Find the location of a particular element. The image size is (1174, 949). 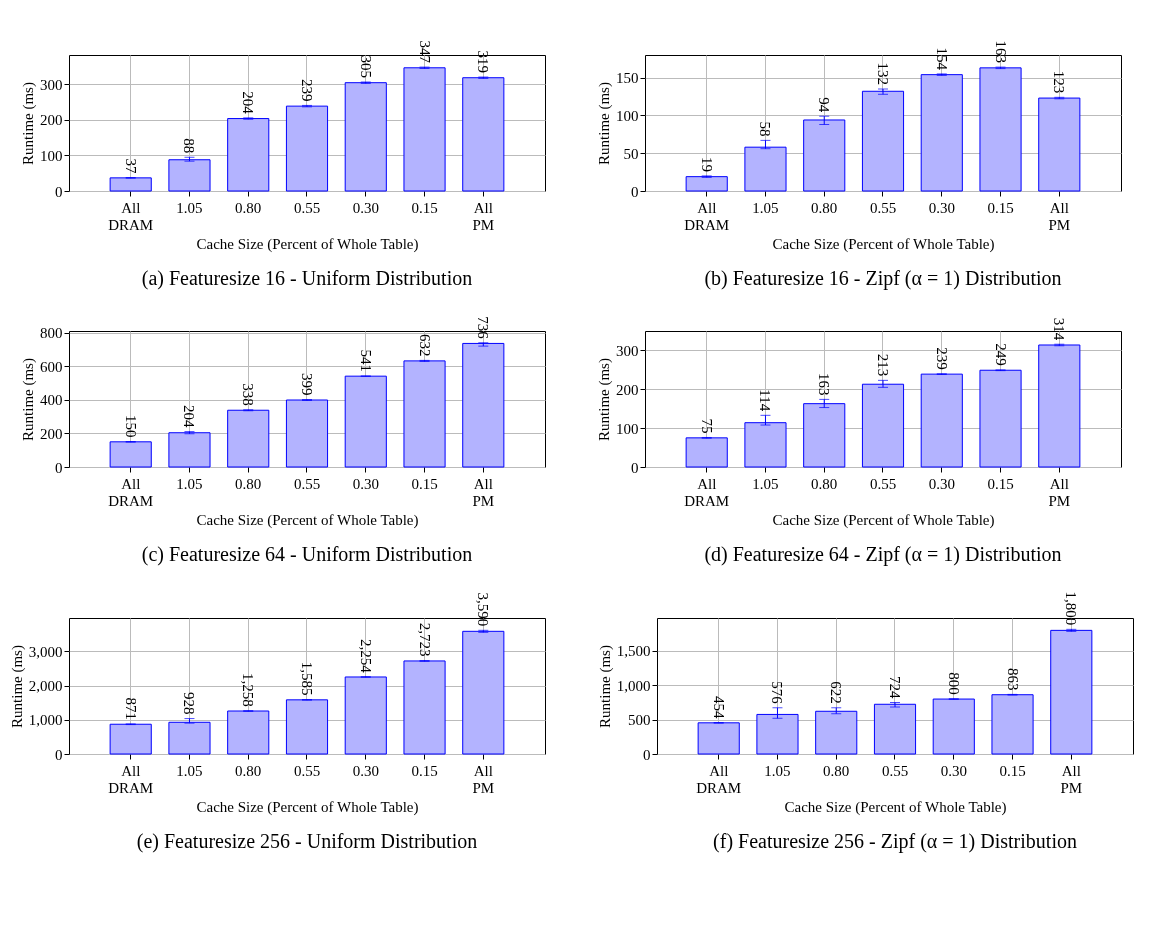

data-label: 204 is located at coordinates (248, 103).